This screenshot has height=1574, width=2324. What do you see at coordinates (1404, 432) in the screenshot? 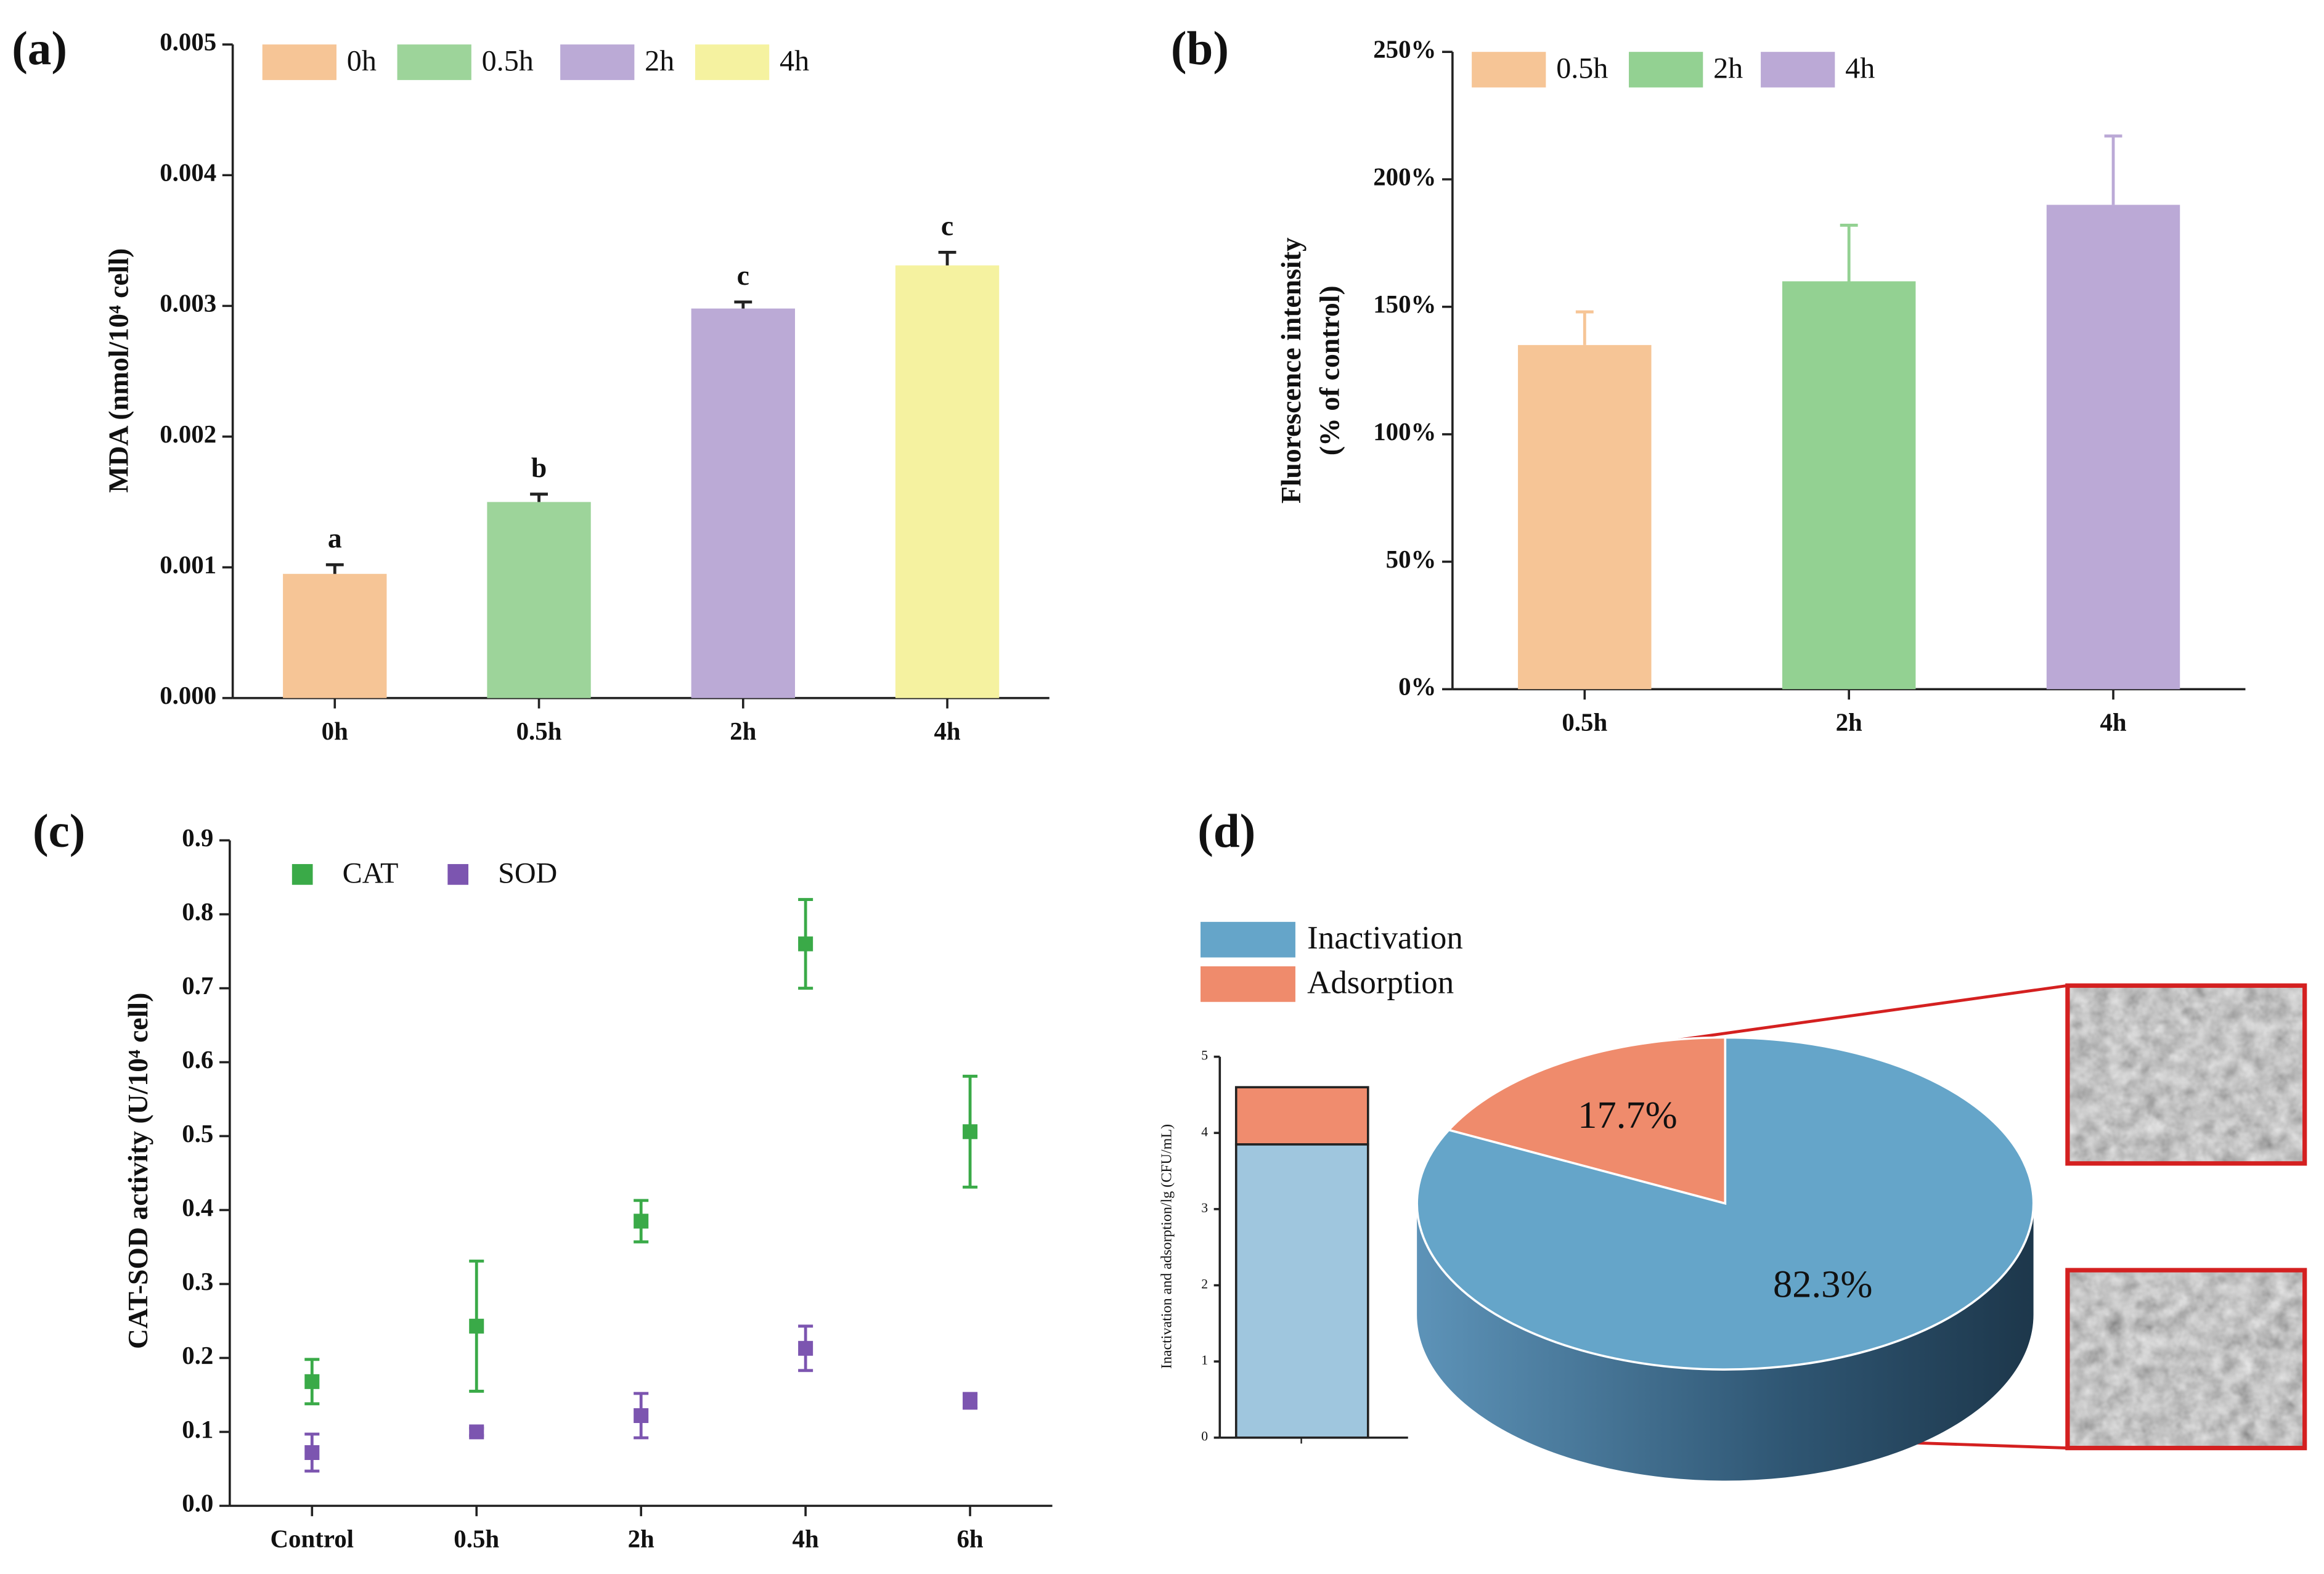
I see `y-tick-label: 100%` at bounding box center [1404, 432].